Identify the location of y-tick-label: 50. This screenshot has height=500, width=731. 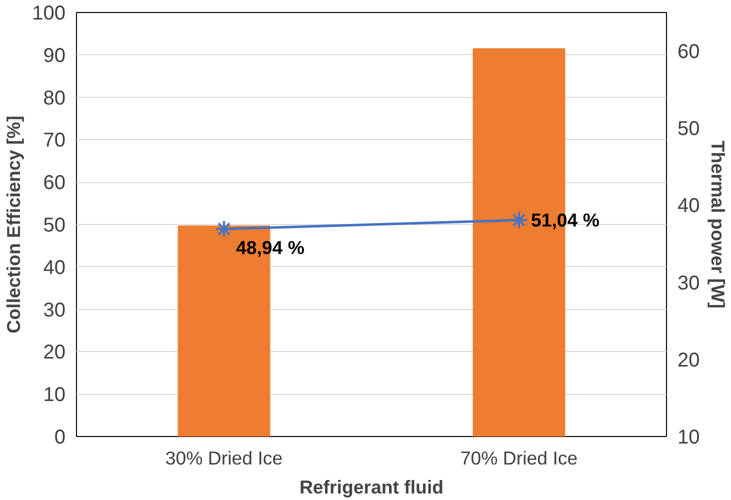
(54, 225).